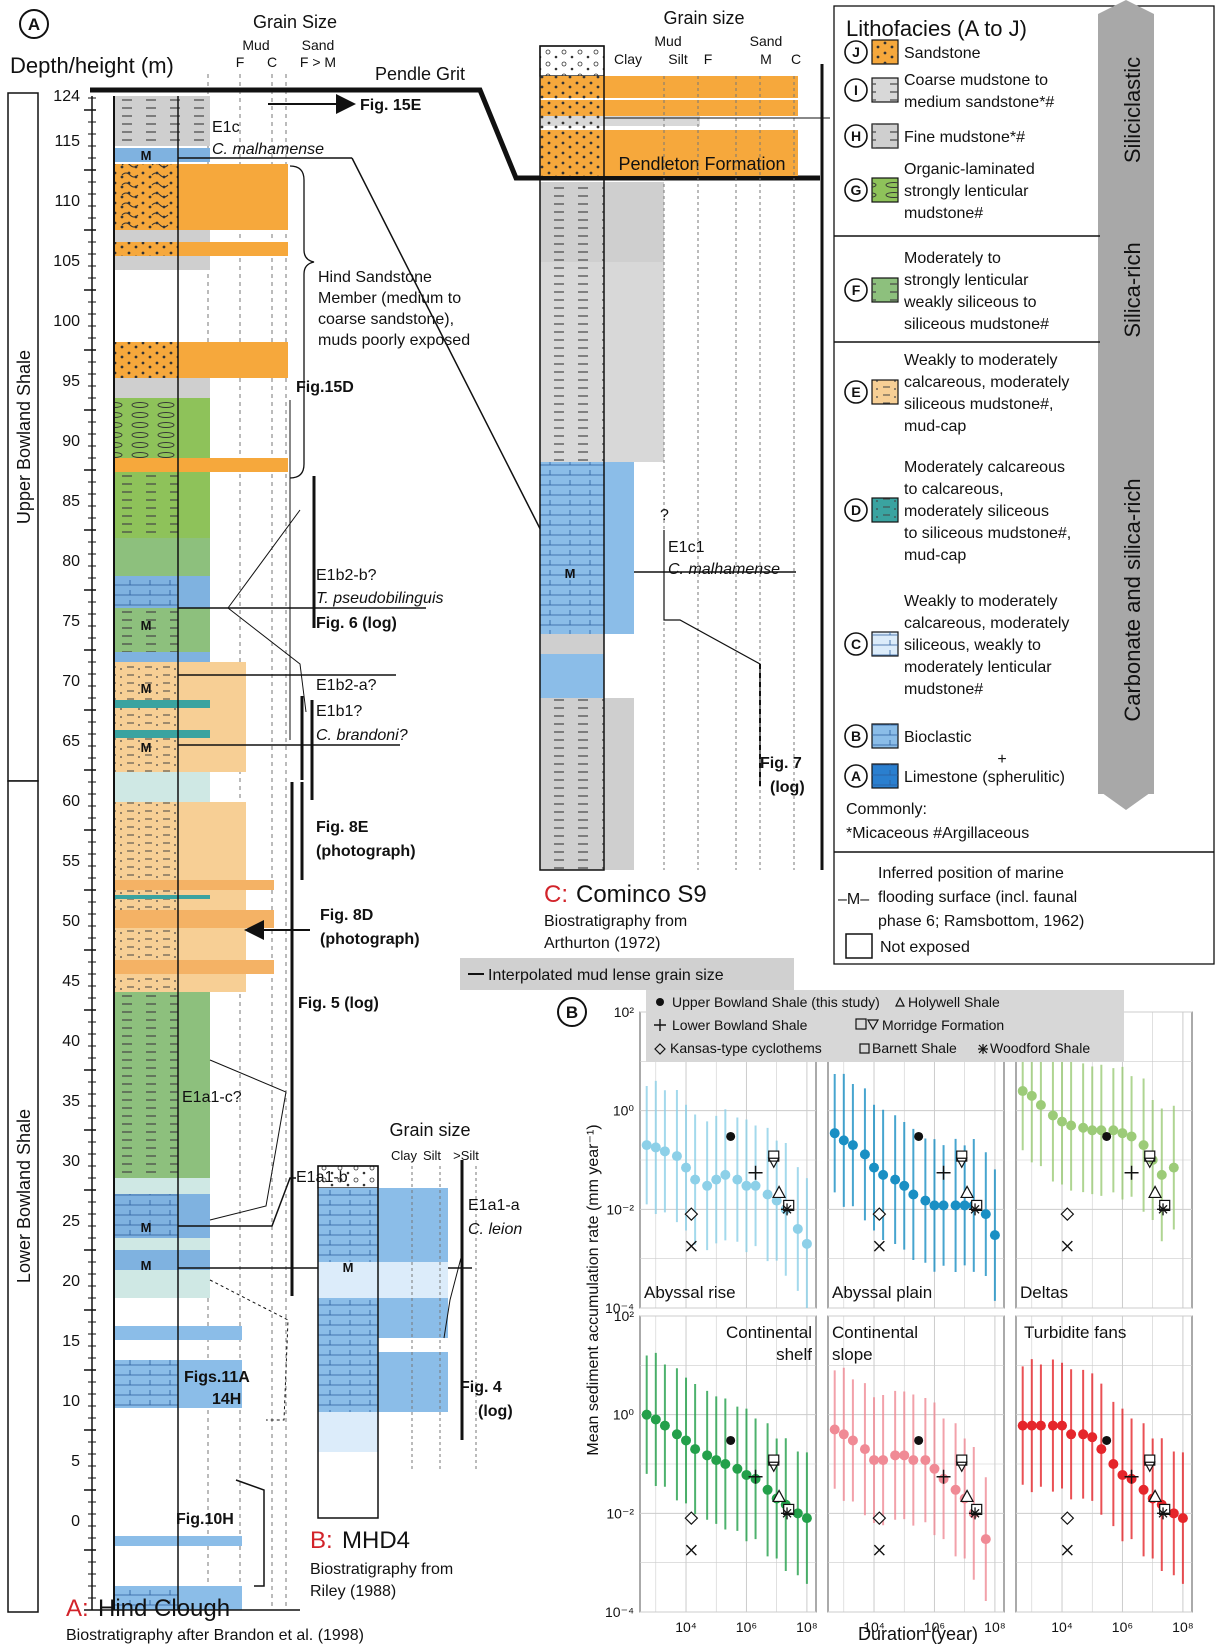 Image resolution: width=1220 pixels, height=1648 pixels. Describe the element at coordinates (708, 59) in the screenshot. I see `panel-c-grain-f: F` at that location.